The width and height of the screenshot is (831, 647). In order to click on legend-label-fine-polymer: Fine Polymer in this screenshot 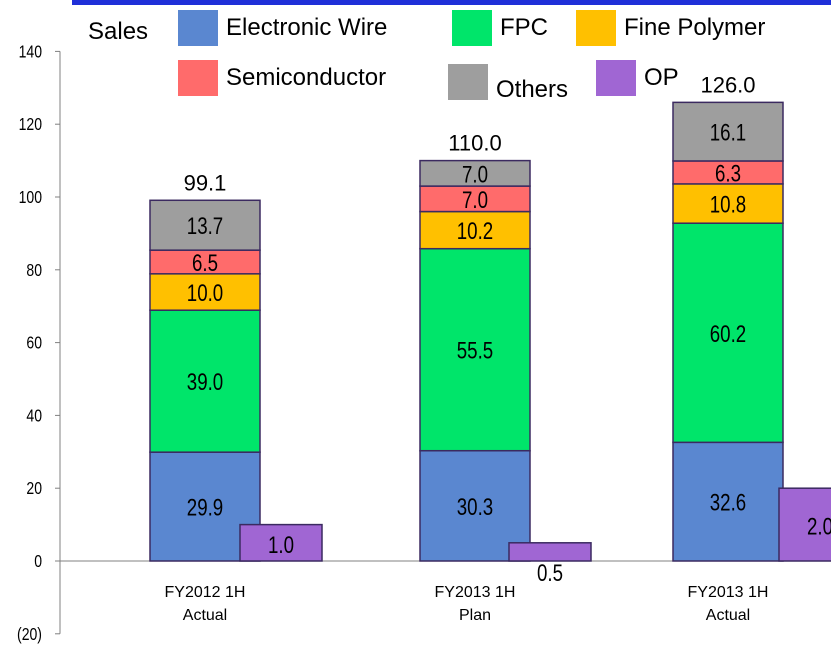, I will do `click(695, 27)`.